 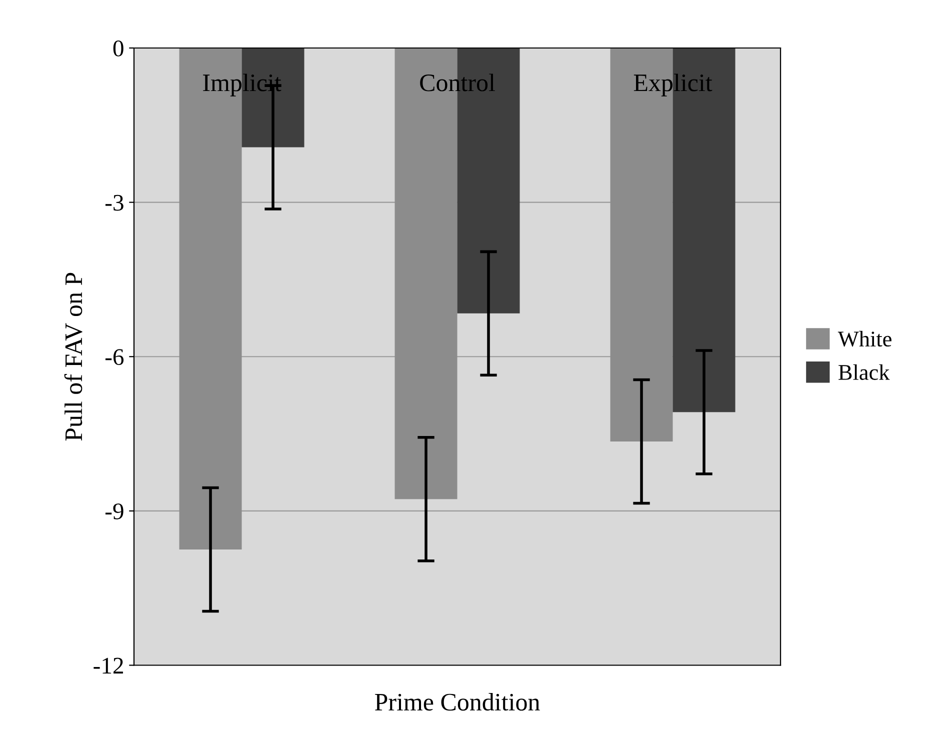 What do you see at coordinates (457, 702) in the screenshot?
I see `x-axis-title: Prime Condition` at bounding box center [457, 702].